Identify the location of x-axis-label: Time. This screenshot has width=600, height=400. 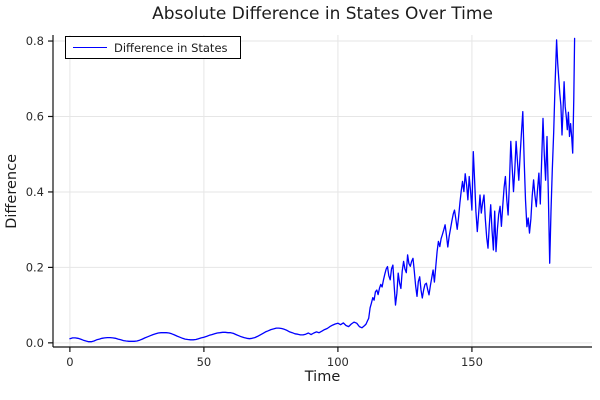
(322, 377).